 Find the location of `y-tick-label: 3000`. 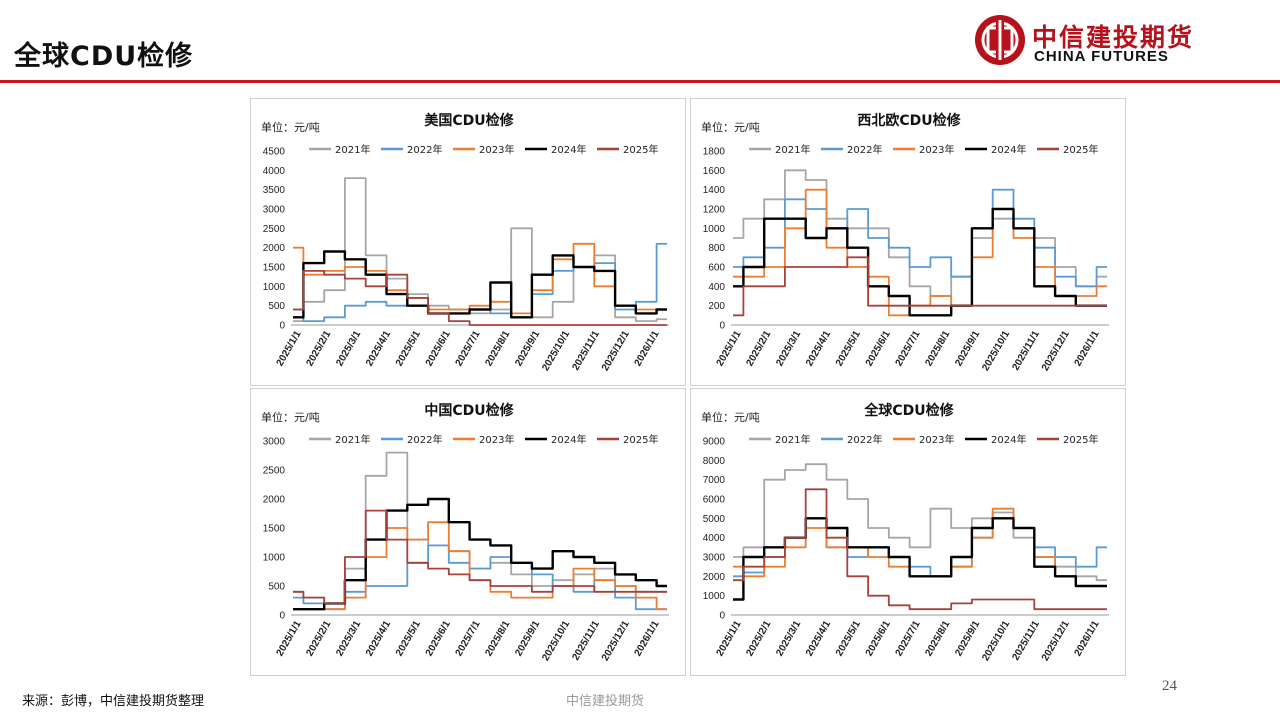

y-tick-label: 3000 is located at coordinates (714, 558).